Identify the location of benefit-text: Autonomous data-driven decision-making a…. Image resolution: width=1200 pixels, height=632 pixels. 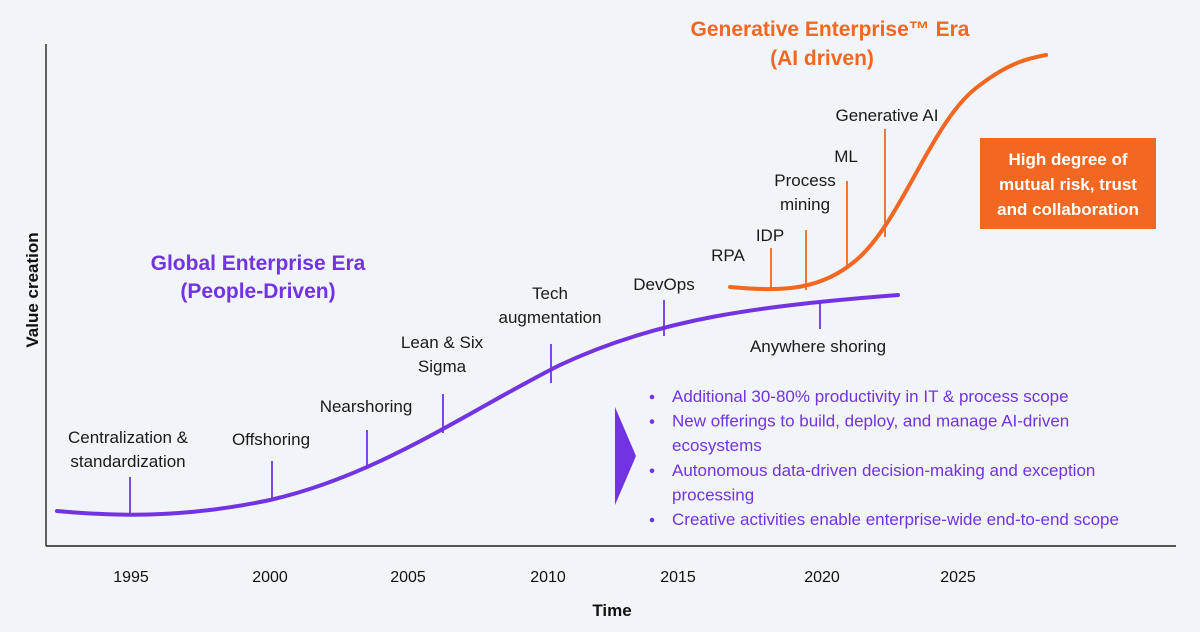
(883, 470).